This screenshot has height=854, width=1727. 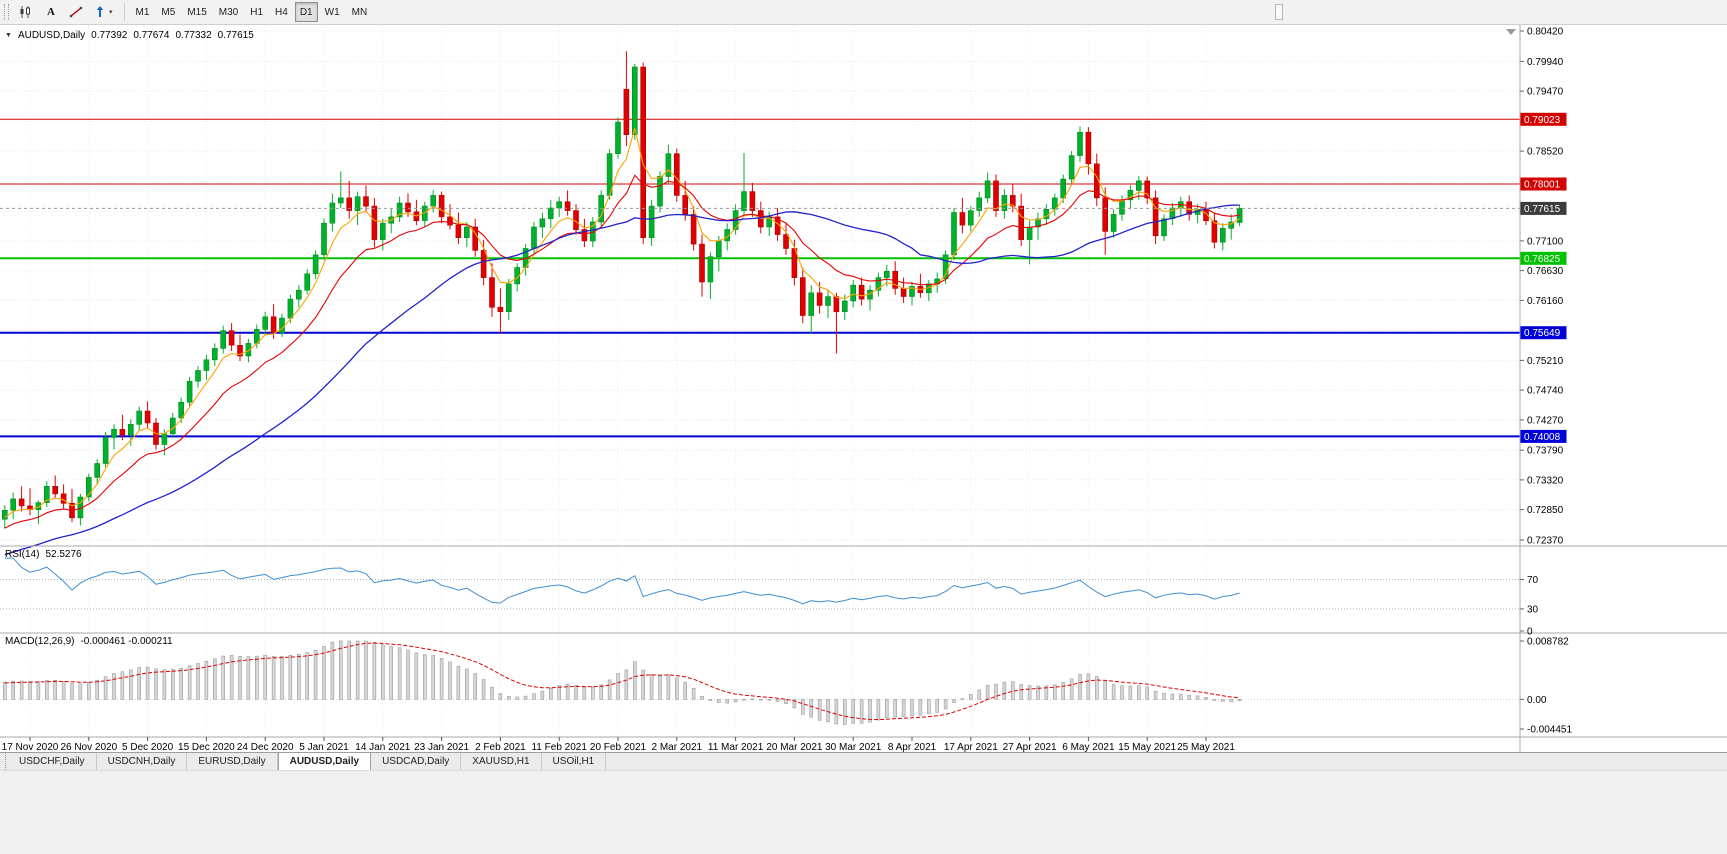 What do you see at coordinates (206, 747) in the screenshot?
I see `svg-text: 15 Dec 2020` at bounding box center [206, 747].